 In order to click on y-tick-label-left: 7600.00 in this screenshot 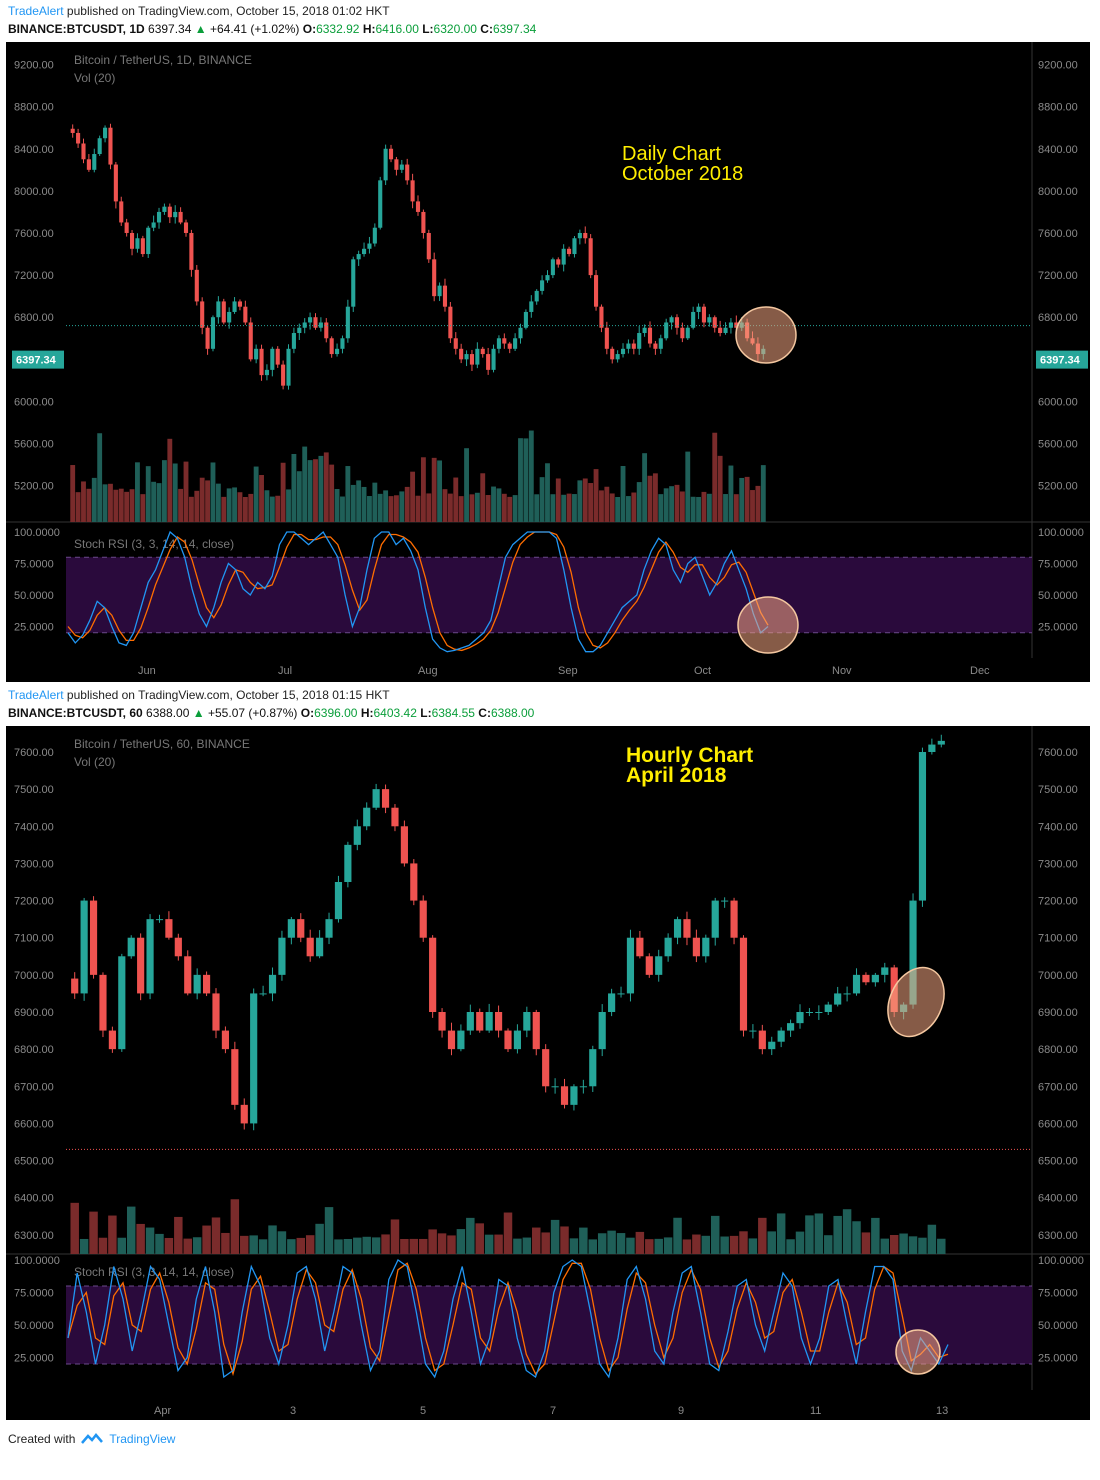, I will do `click(34, 753)`.